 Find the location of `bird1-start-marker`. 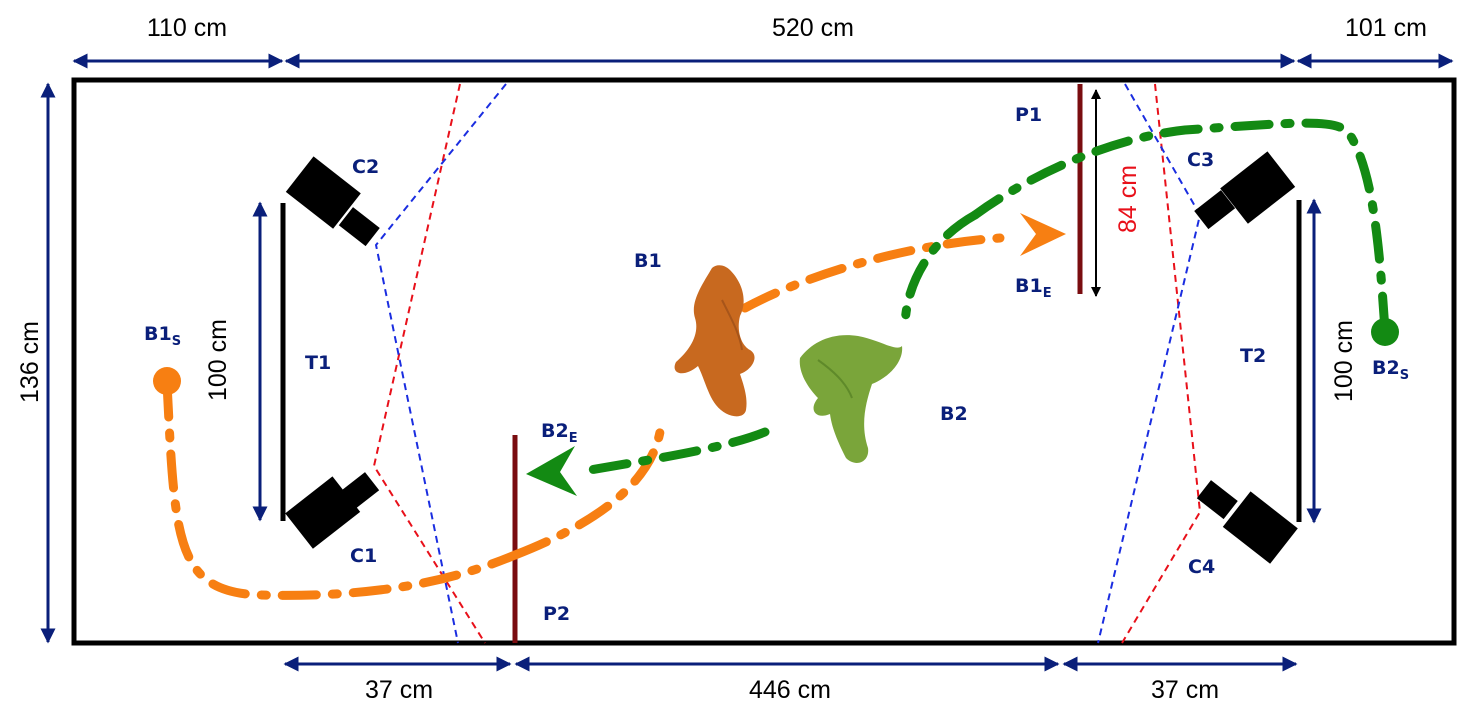

bird1-start-marker is located at coordinates (167, 381).